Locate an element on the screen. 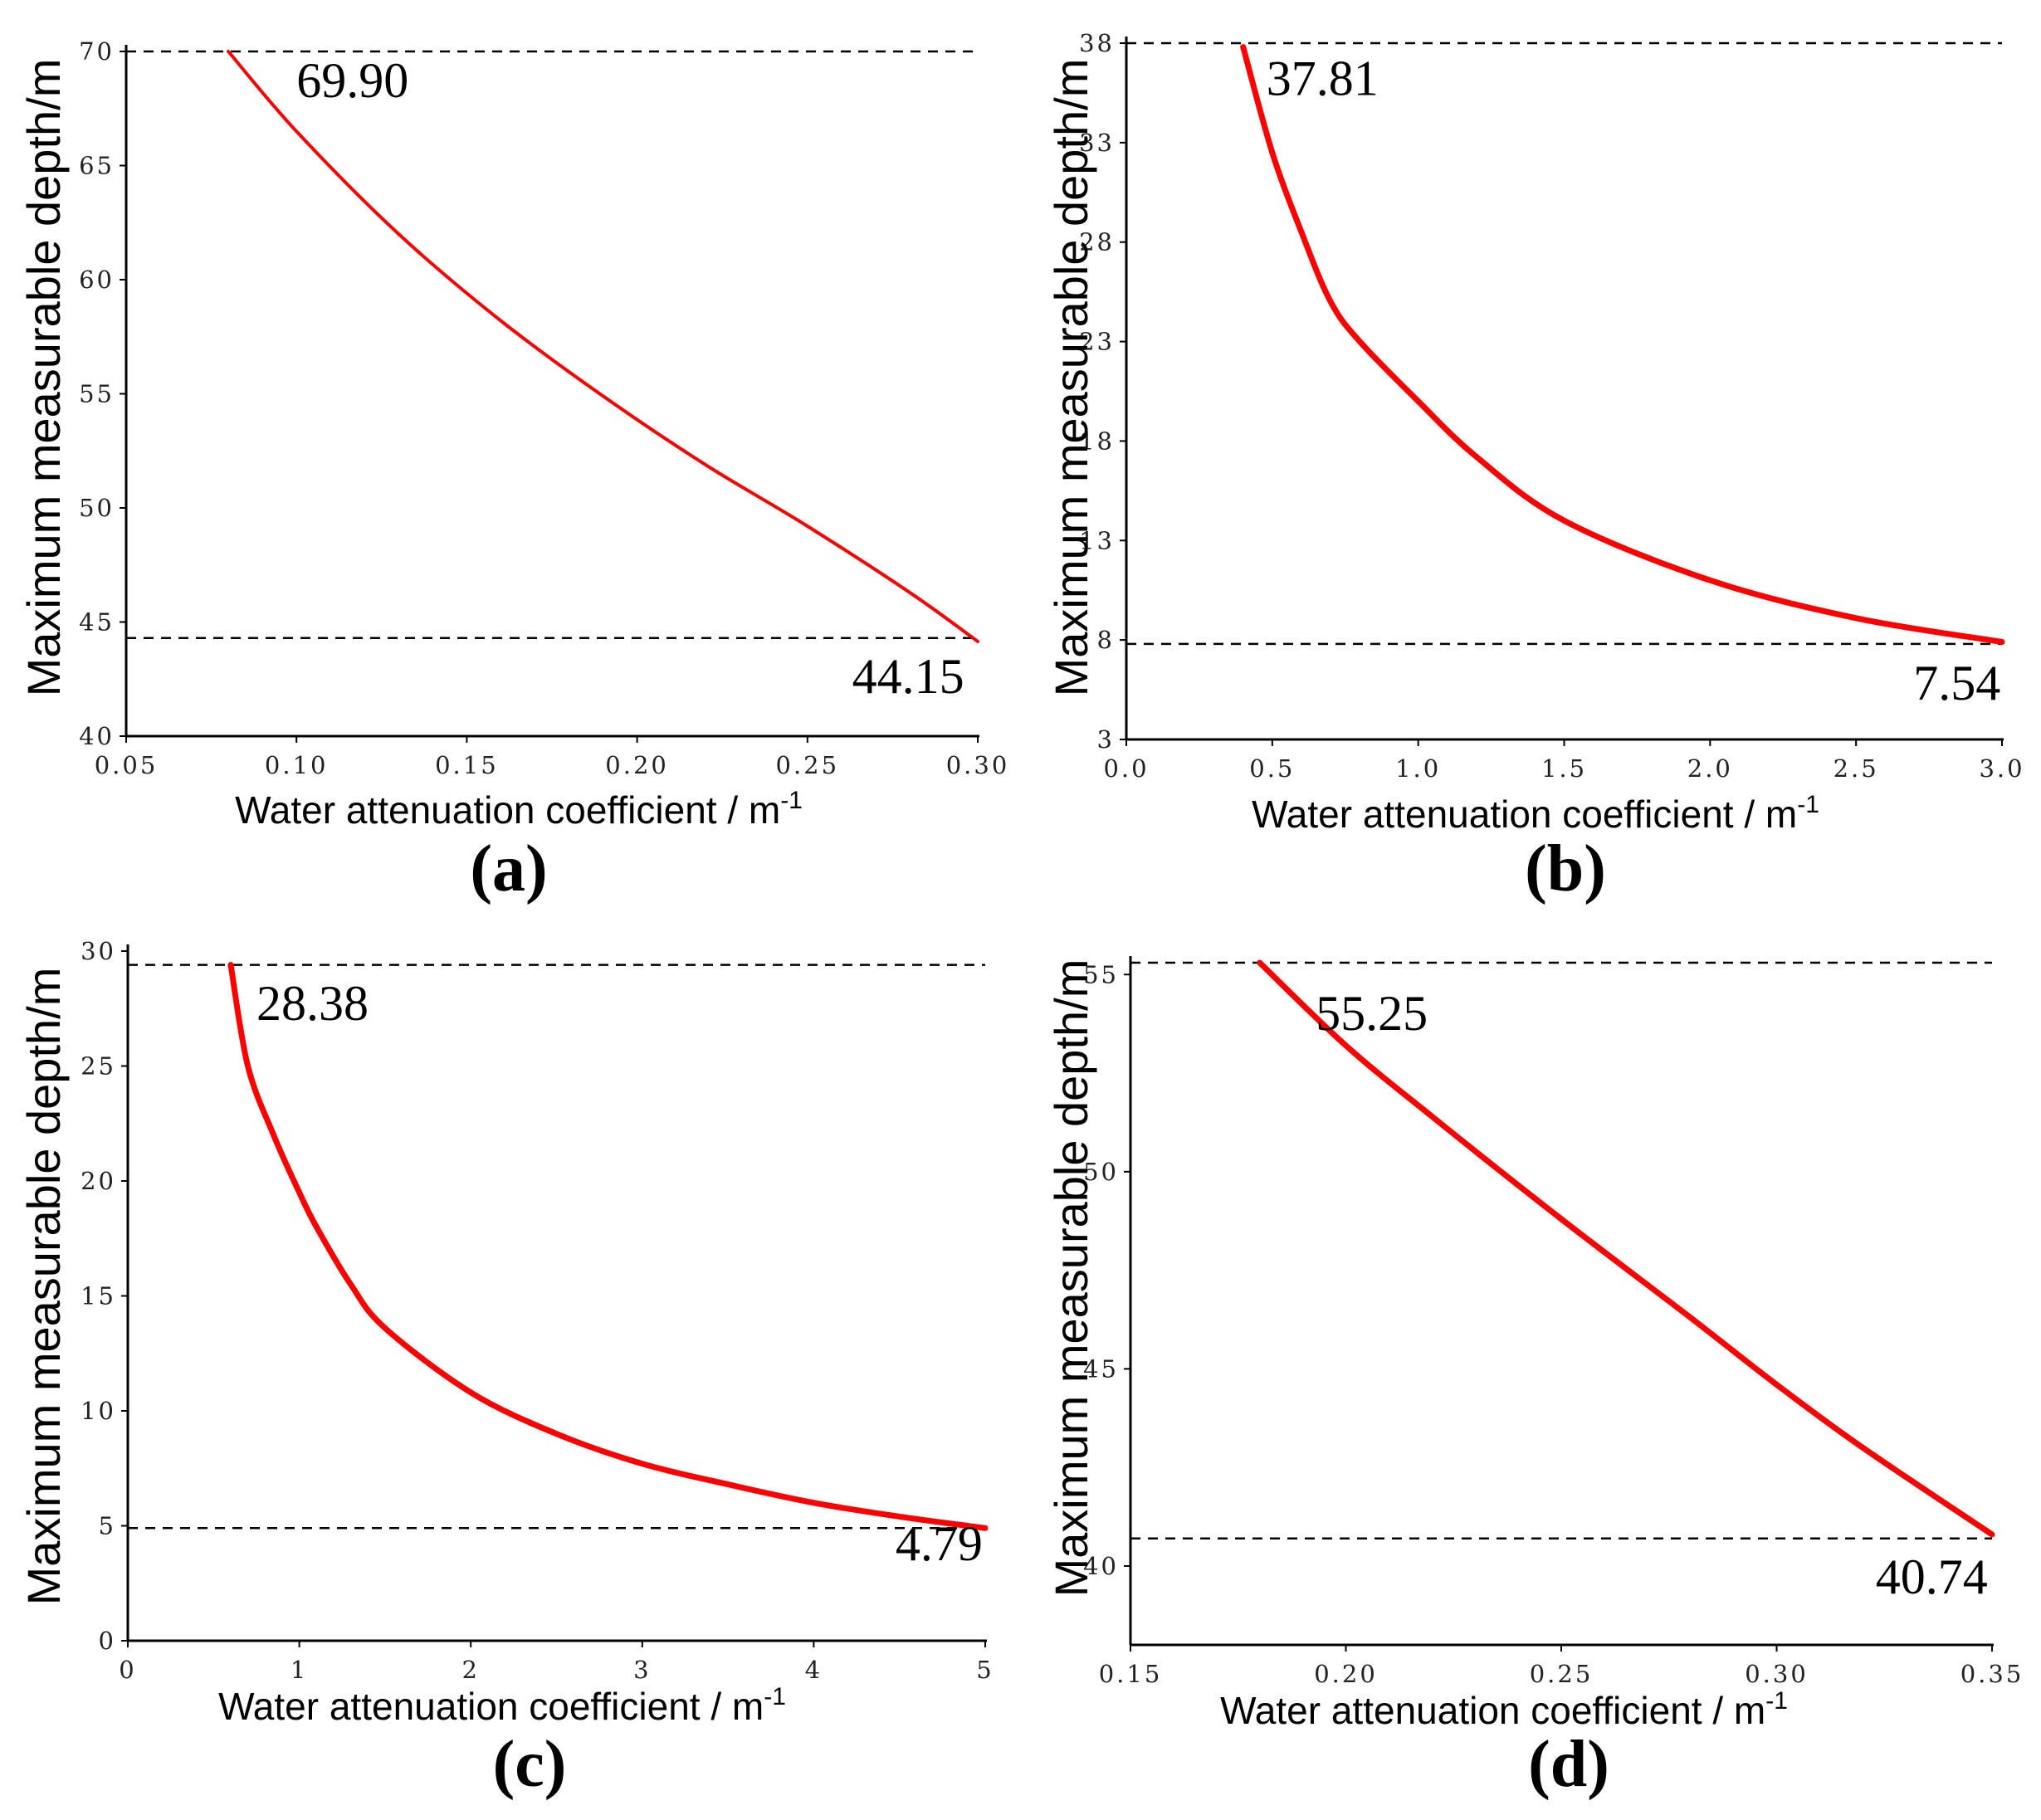  x-tick-label: 3.0 is located at coordinates (2002, 768).